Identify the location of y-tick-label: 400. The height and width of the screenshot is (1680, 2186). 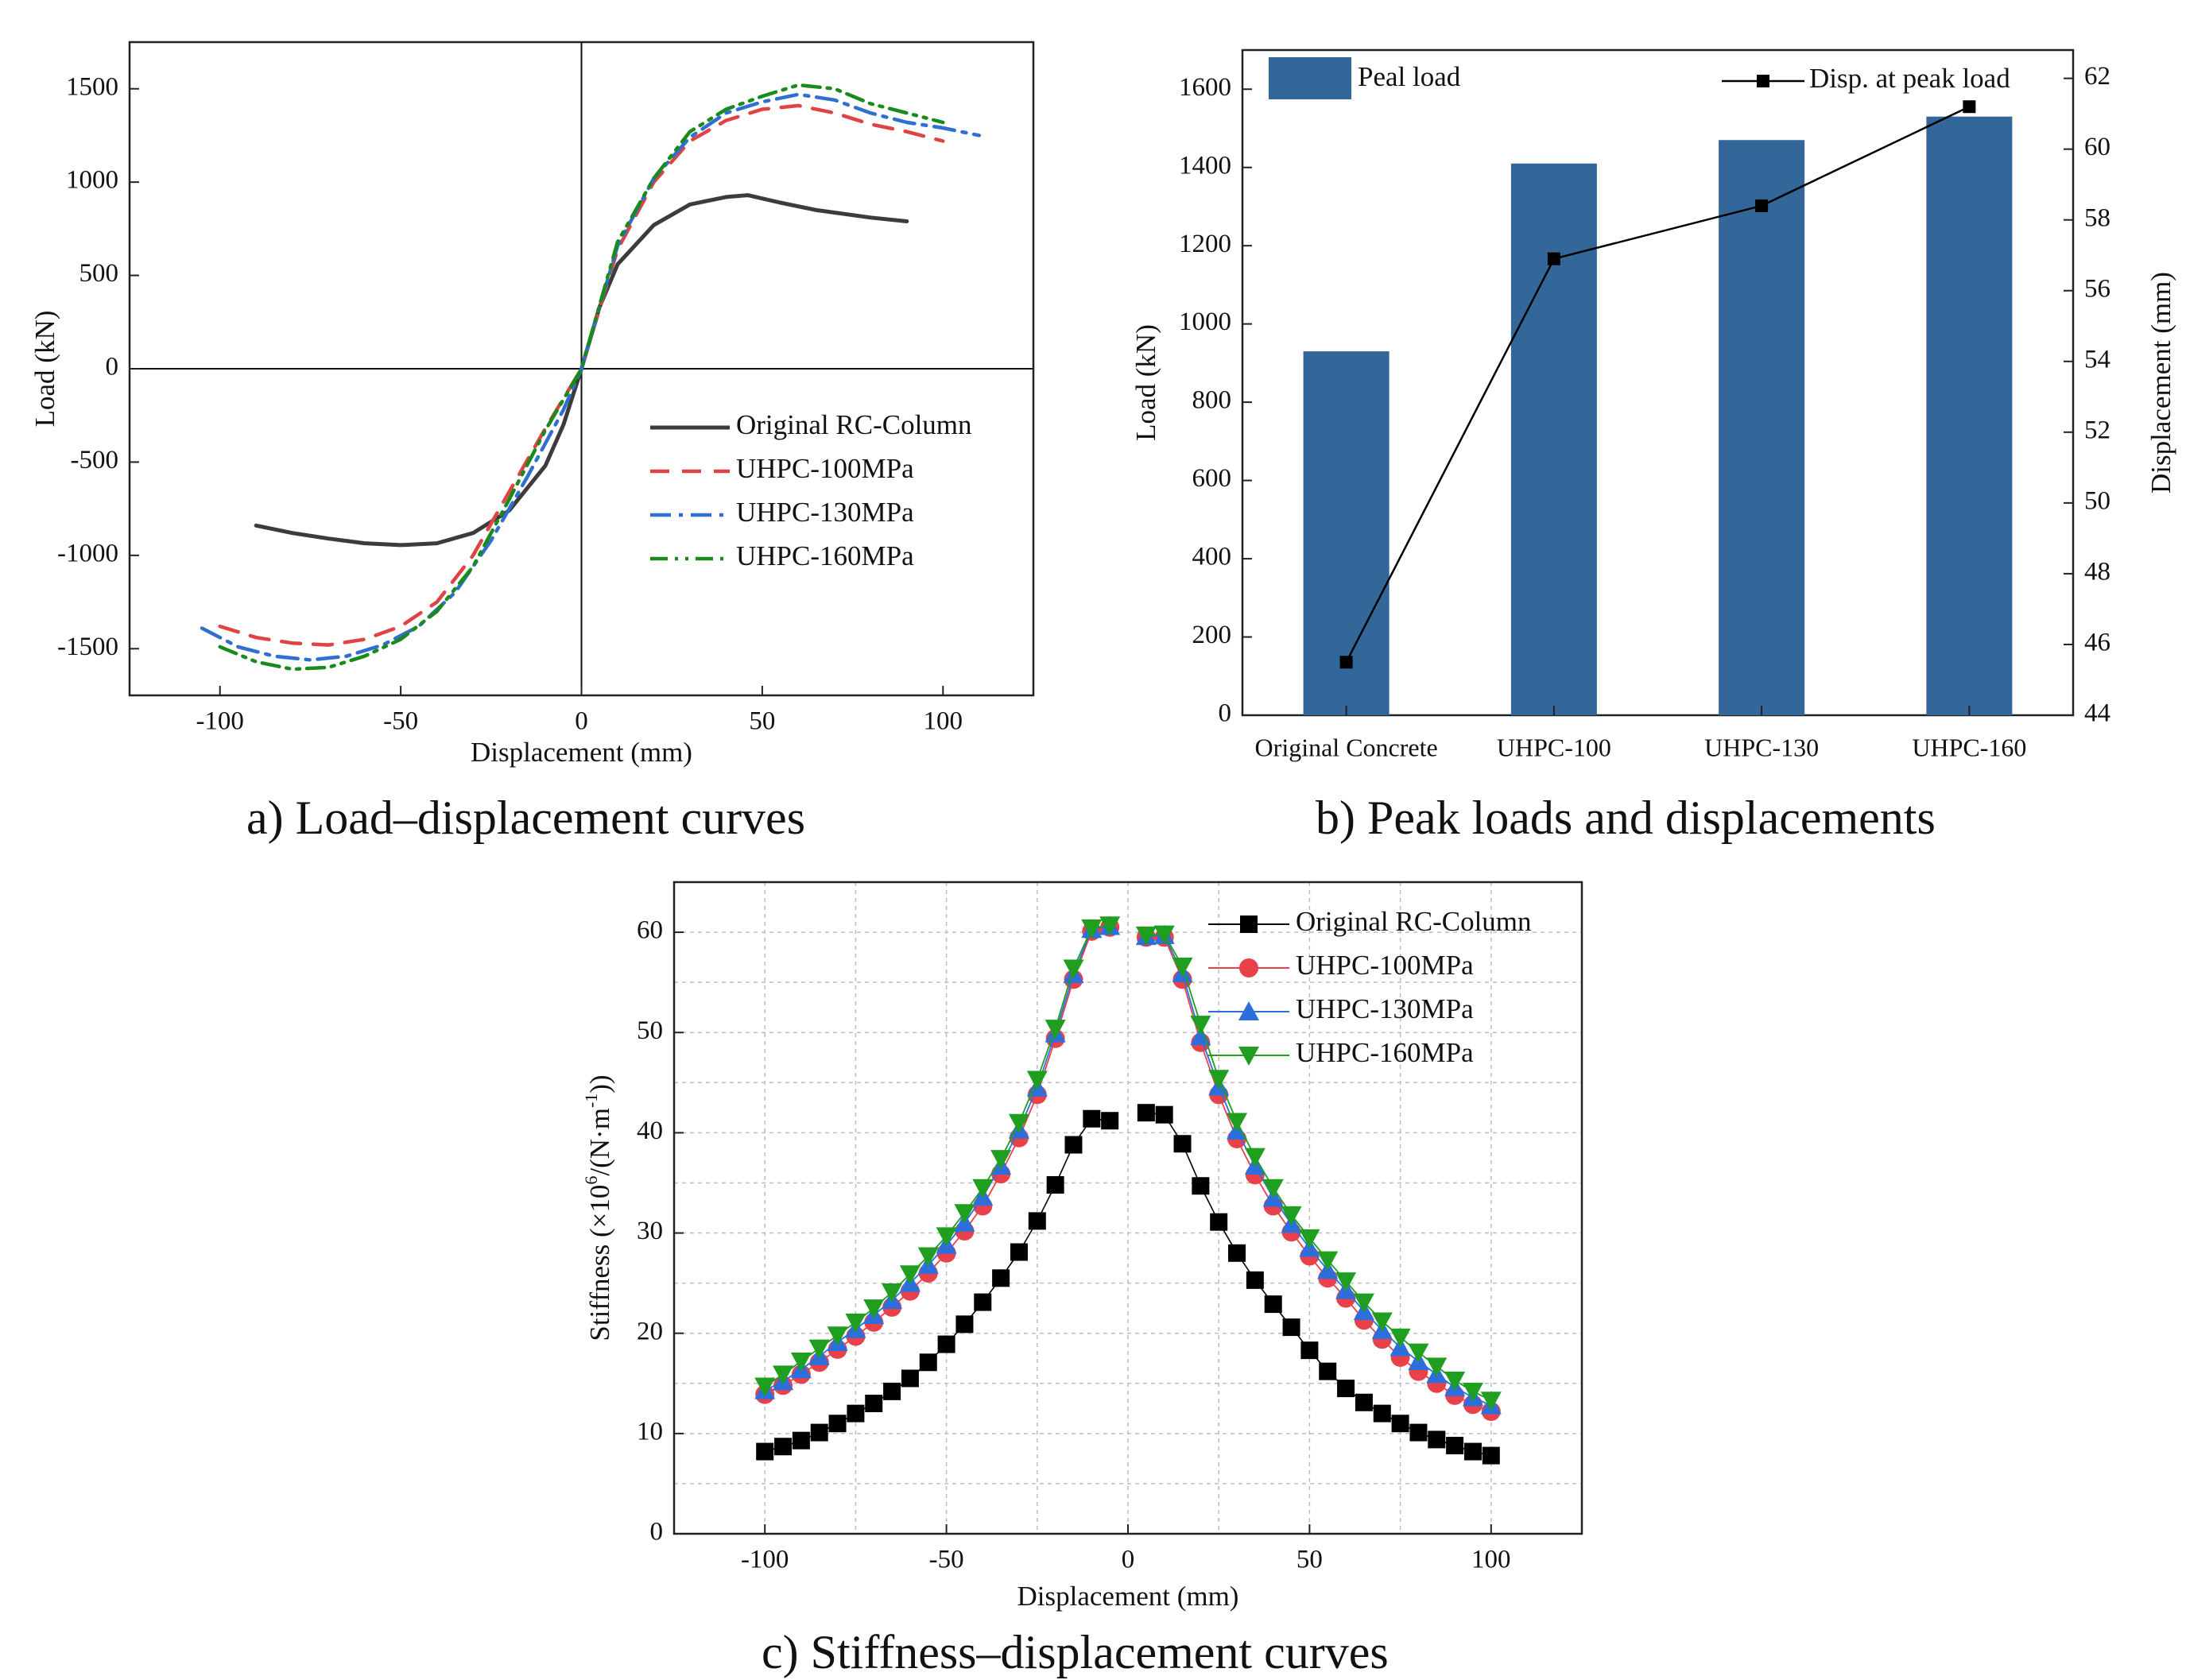
(1212, 557).